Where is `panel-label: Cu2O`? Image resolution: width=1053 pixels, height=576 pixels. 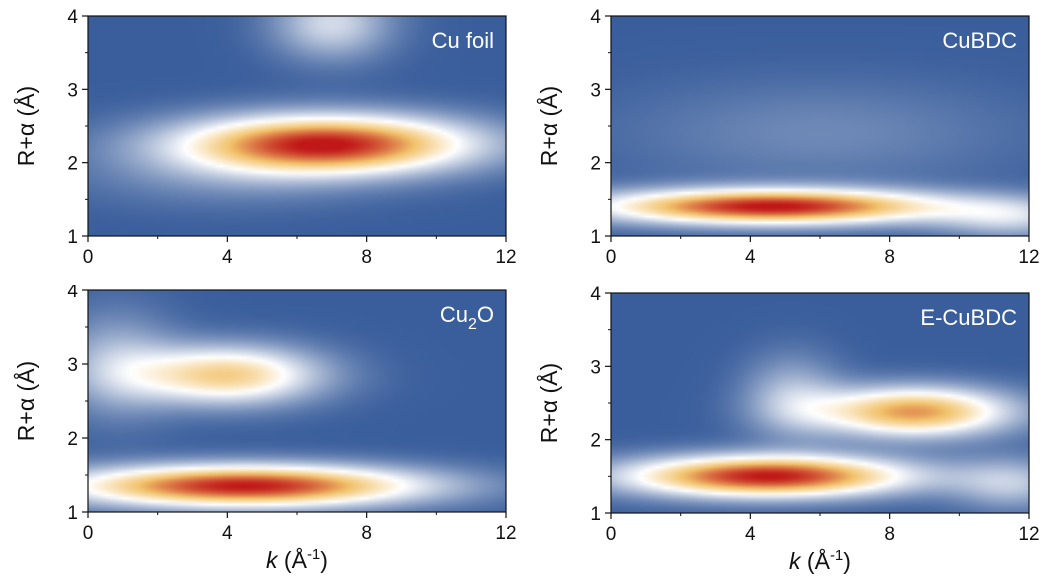
panel-label: Cu2O is located at coordinates (467, 317).